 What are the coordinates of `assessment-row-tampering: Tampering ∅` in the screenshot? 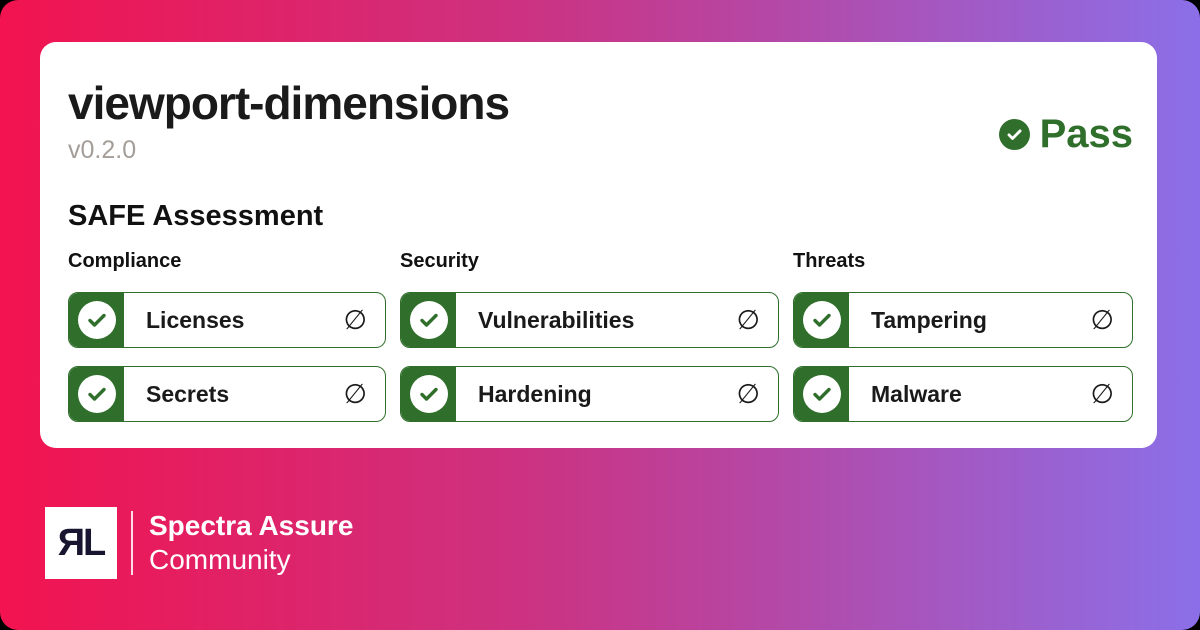 It's located at (963, 320).